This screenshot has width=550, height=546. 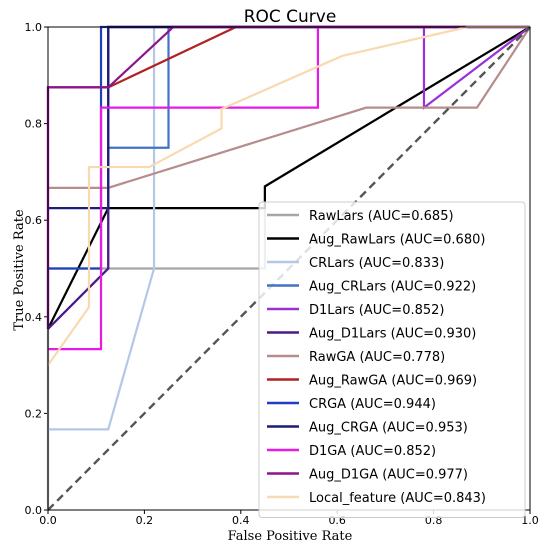 I want to click on x-tick-label: 1.0, so click(x=530, y=520).